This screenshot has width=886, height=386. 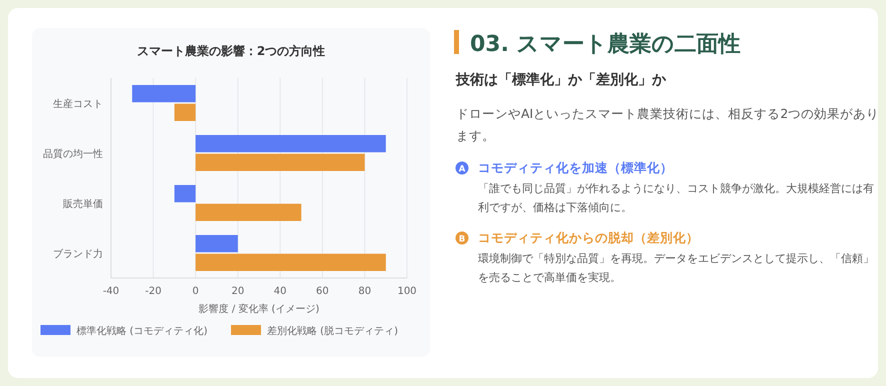 I want to click on x-tick-label: 20, so click(x=237, y=291).